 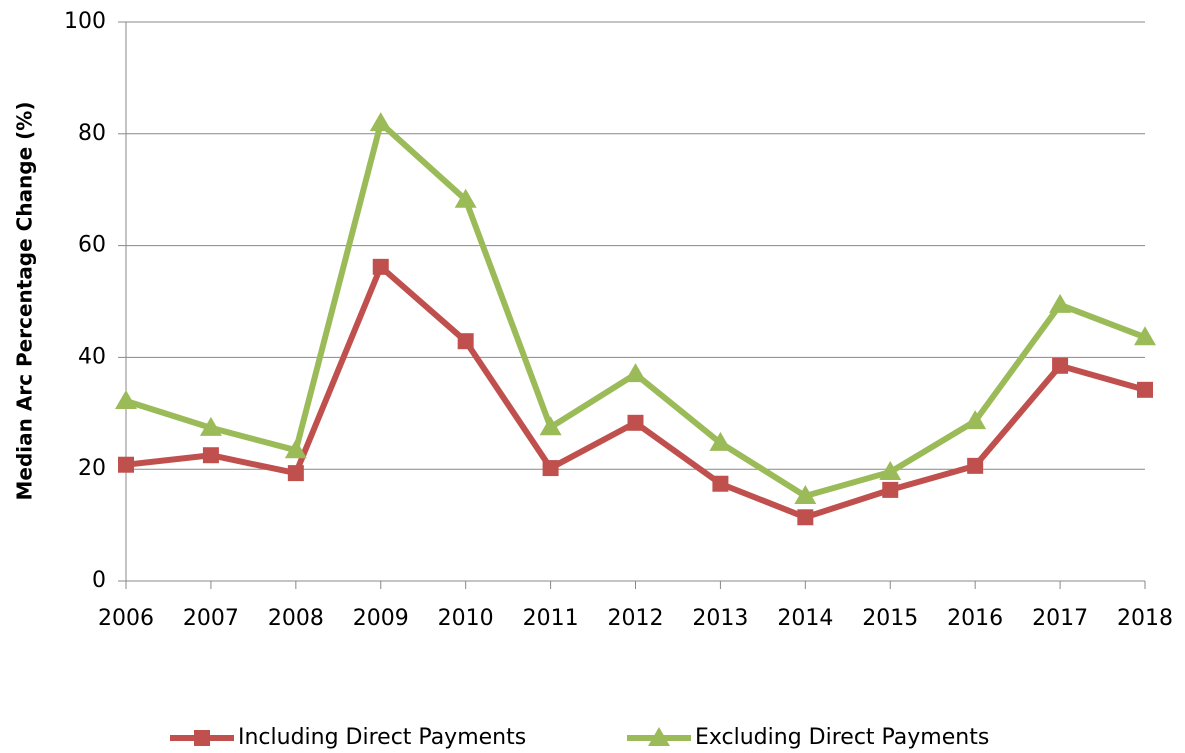 What do you see at coordinates (126, 618) in the screenshot?
I see `x-tick-label: 2006` at bounding box center [126, 618].